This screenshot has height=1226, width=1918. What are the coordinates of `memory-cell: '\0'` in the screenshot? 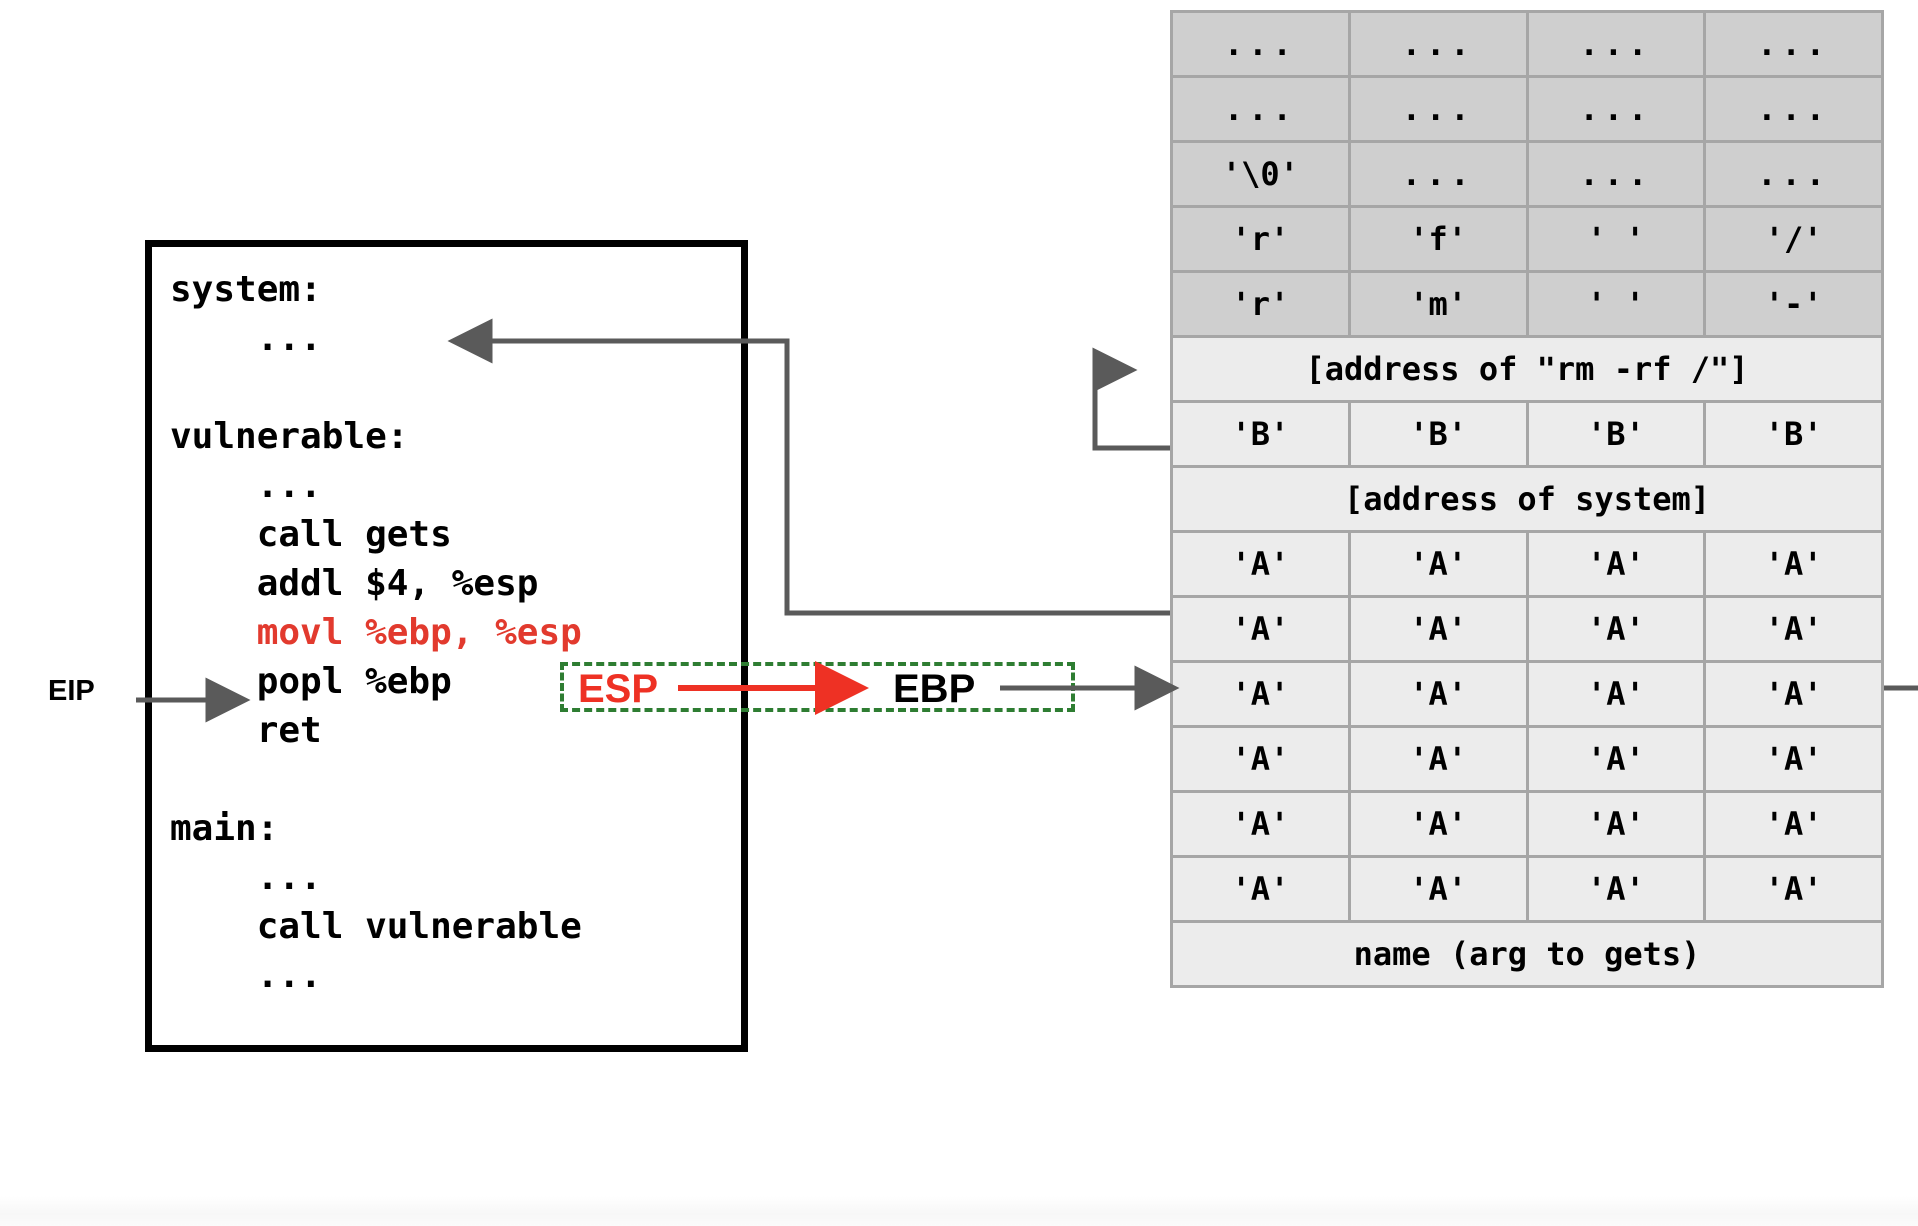 It's located at (1260, 174).